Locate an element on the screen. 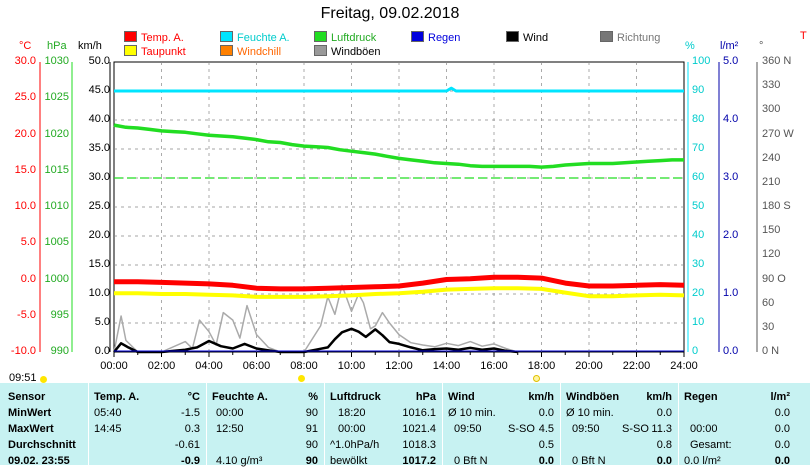 The width and height of the screenshot is (810, 467). humidity-abs-value: 4.10 g/m³ is located at coordinates (239, 461).